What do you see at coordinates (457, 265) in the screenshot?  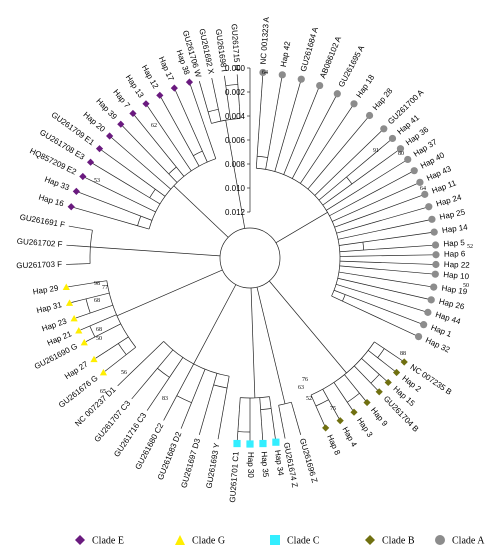 I see `leaf-label: Hap 22` at bounding box center [457, 265].